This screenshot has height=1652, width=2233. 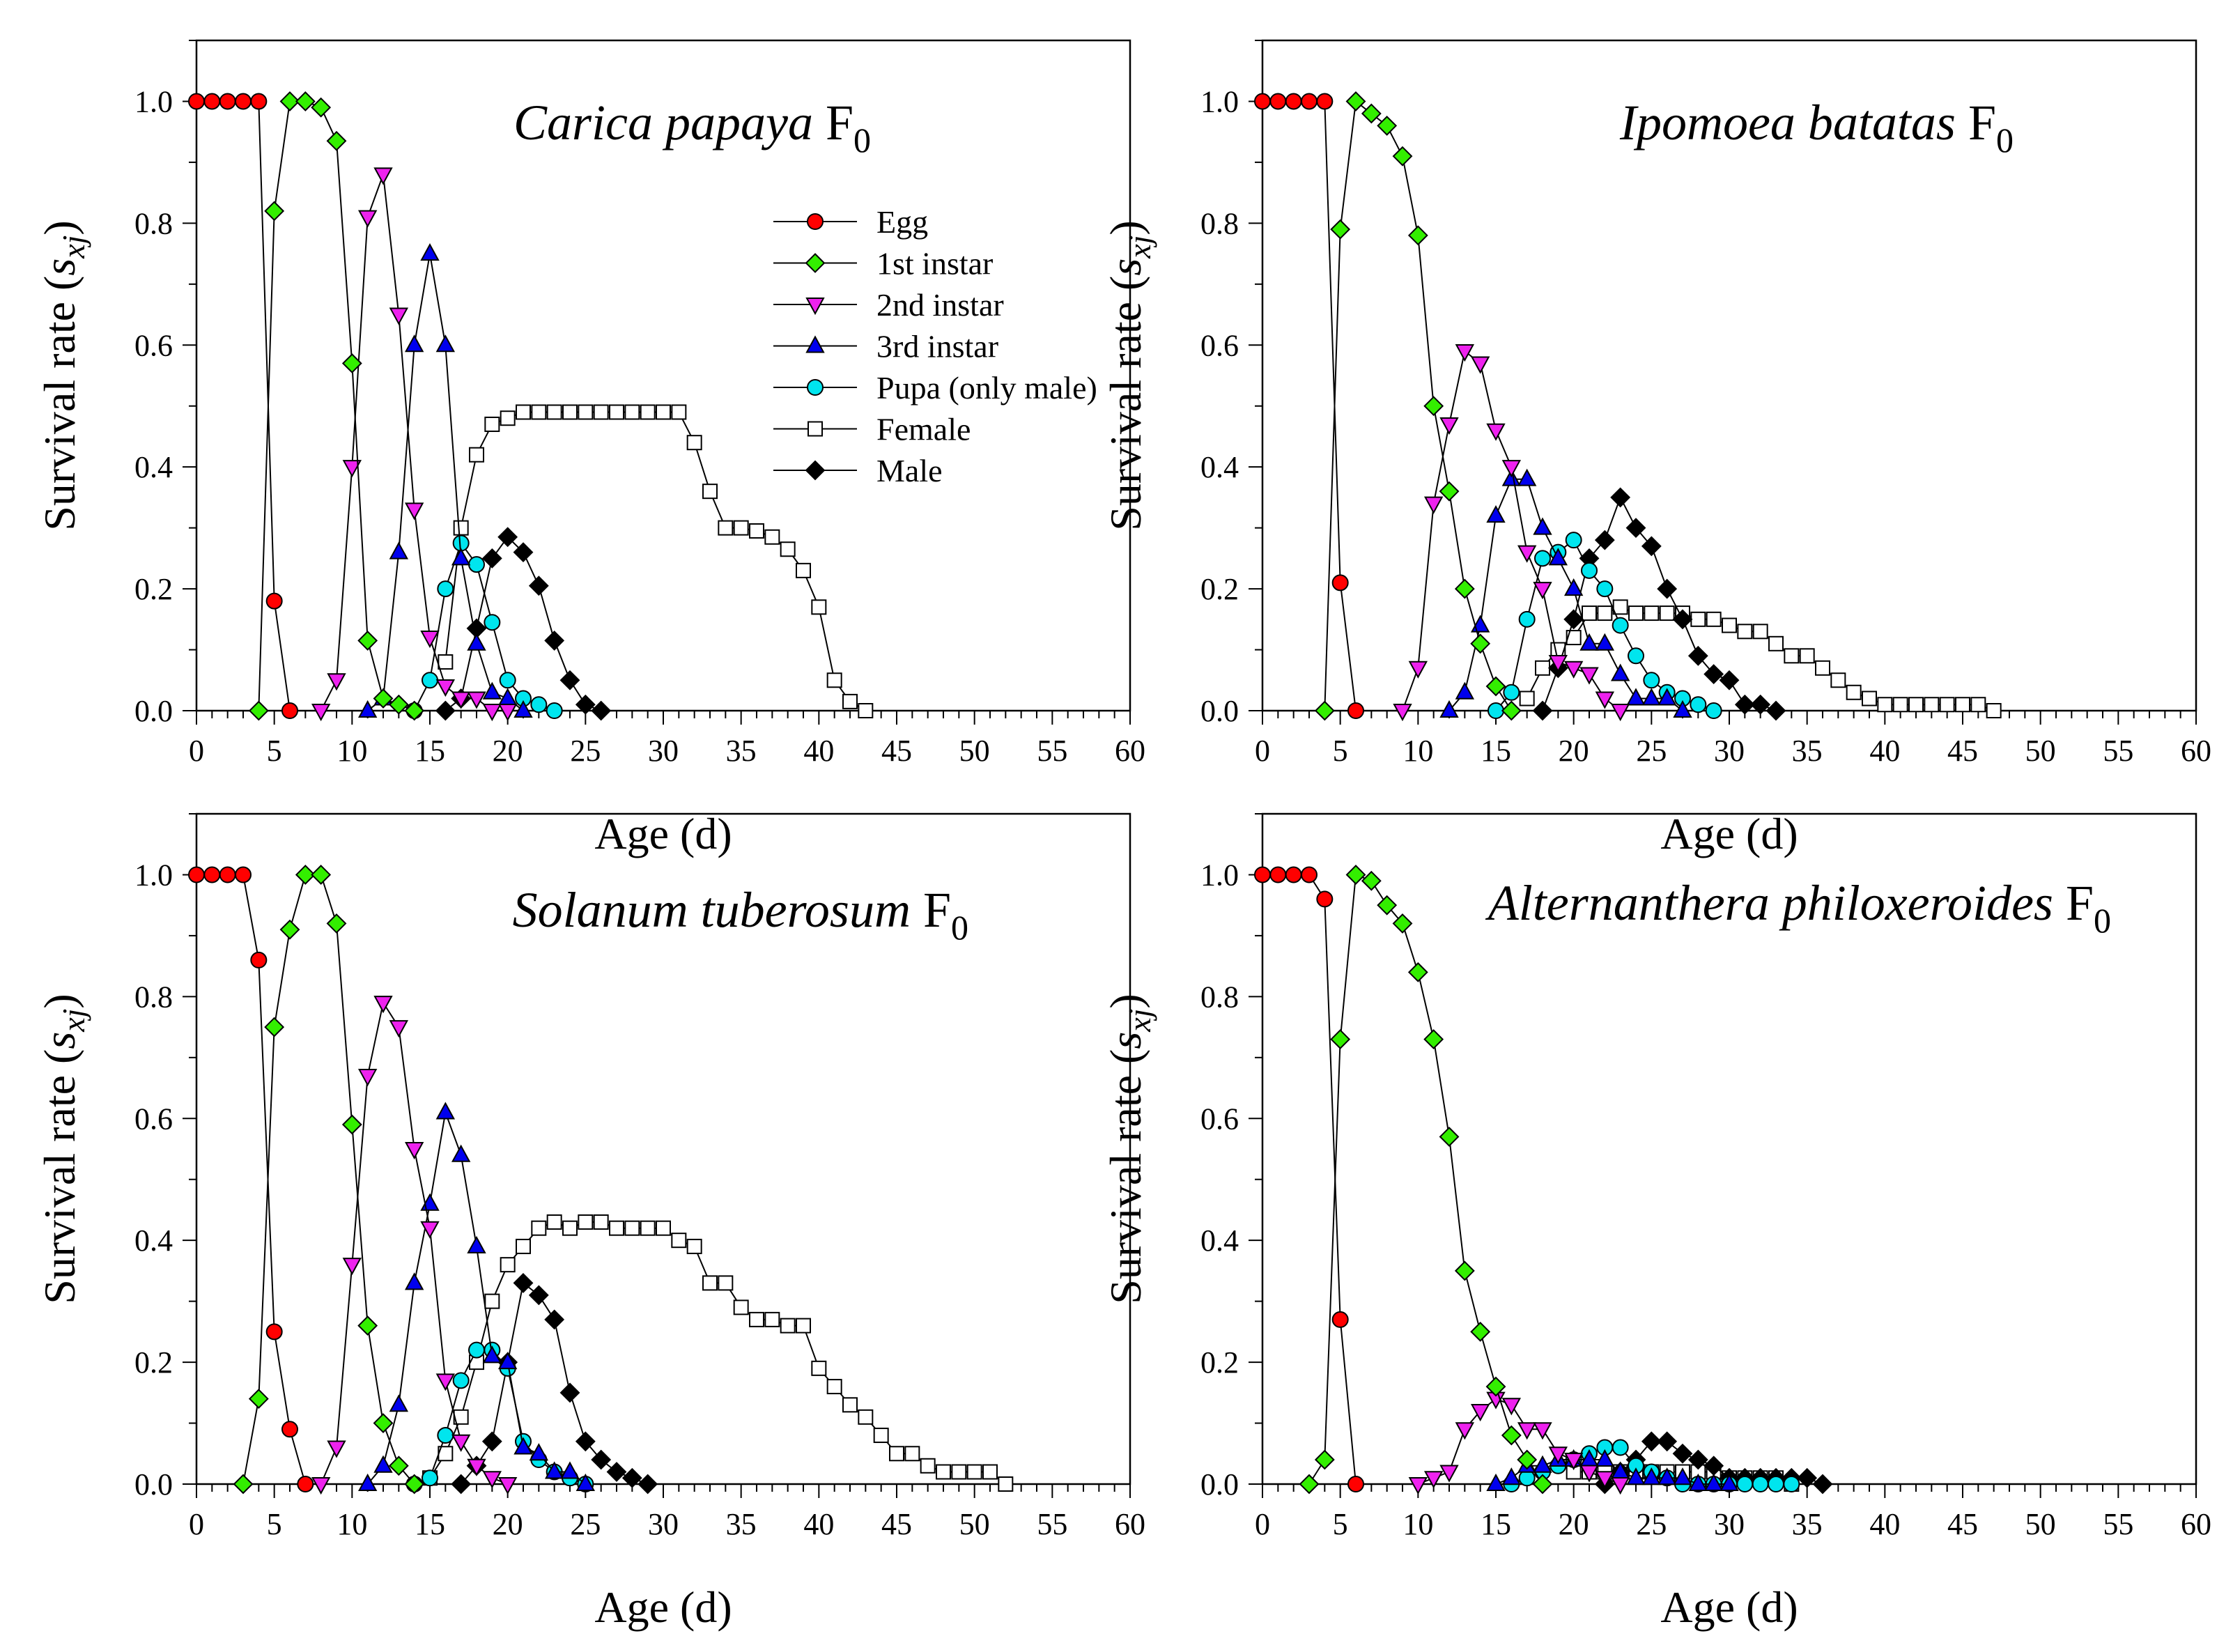 What do you see at coordinates (656, 561) in the screenshot?
I see `series-female` at bounding box center [656, 561].